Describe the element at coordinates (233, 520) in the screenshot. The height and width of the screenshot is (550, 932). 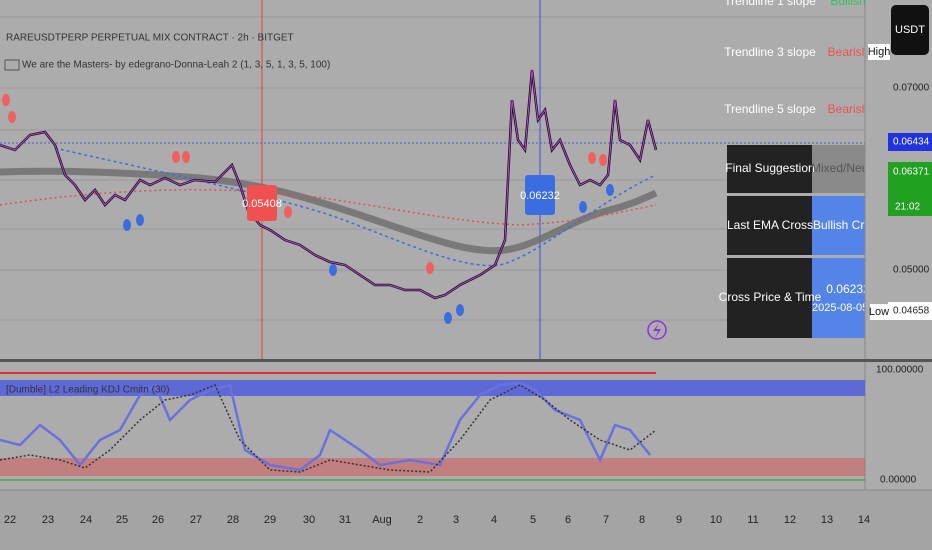
I see `time-label: 28` at that location.